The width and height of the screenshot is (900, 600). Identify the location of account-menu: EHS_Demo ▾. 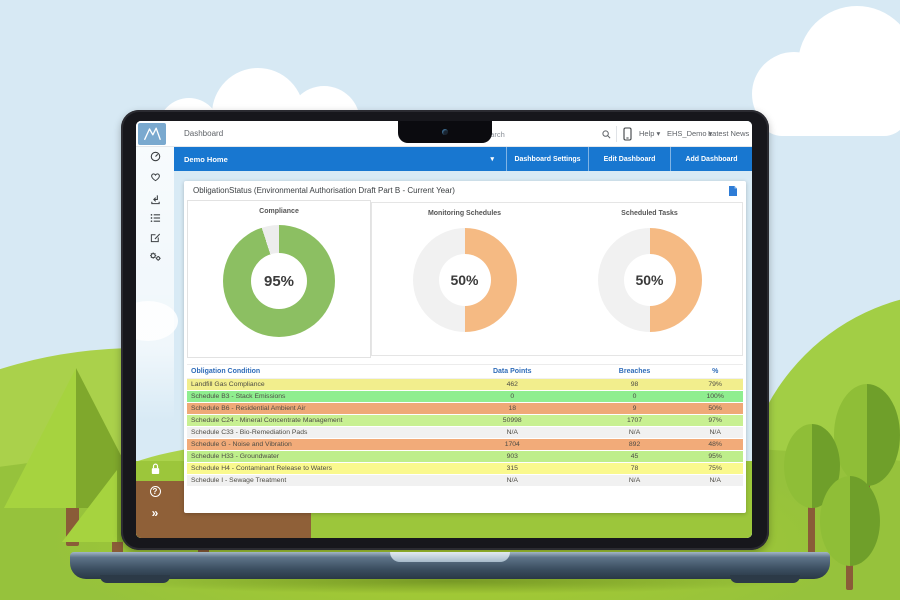
(690, 133).